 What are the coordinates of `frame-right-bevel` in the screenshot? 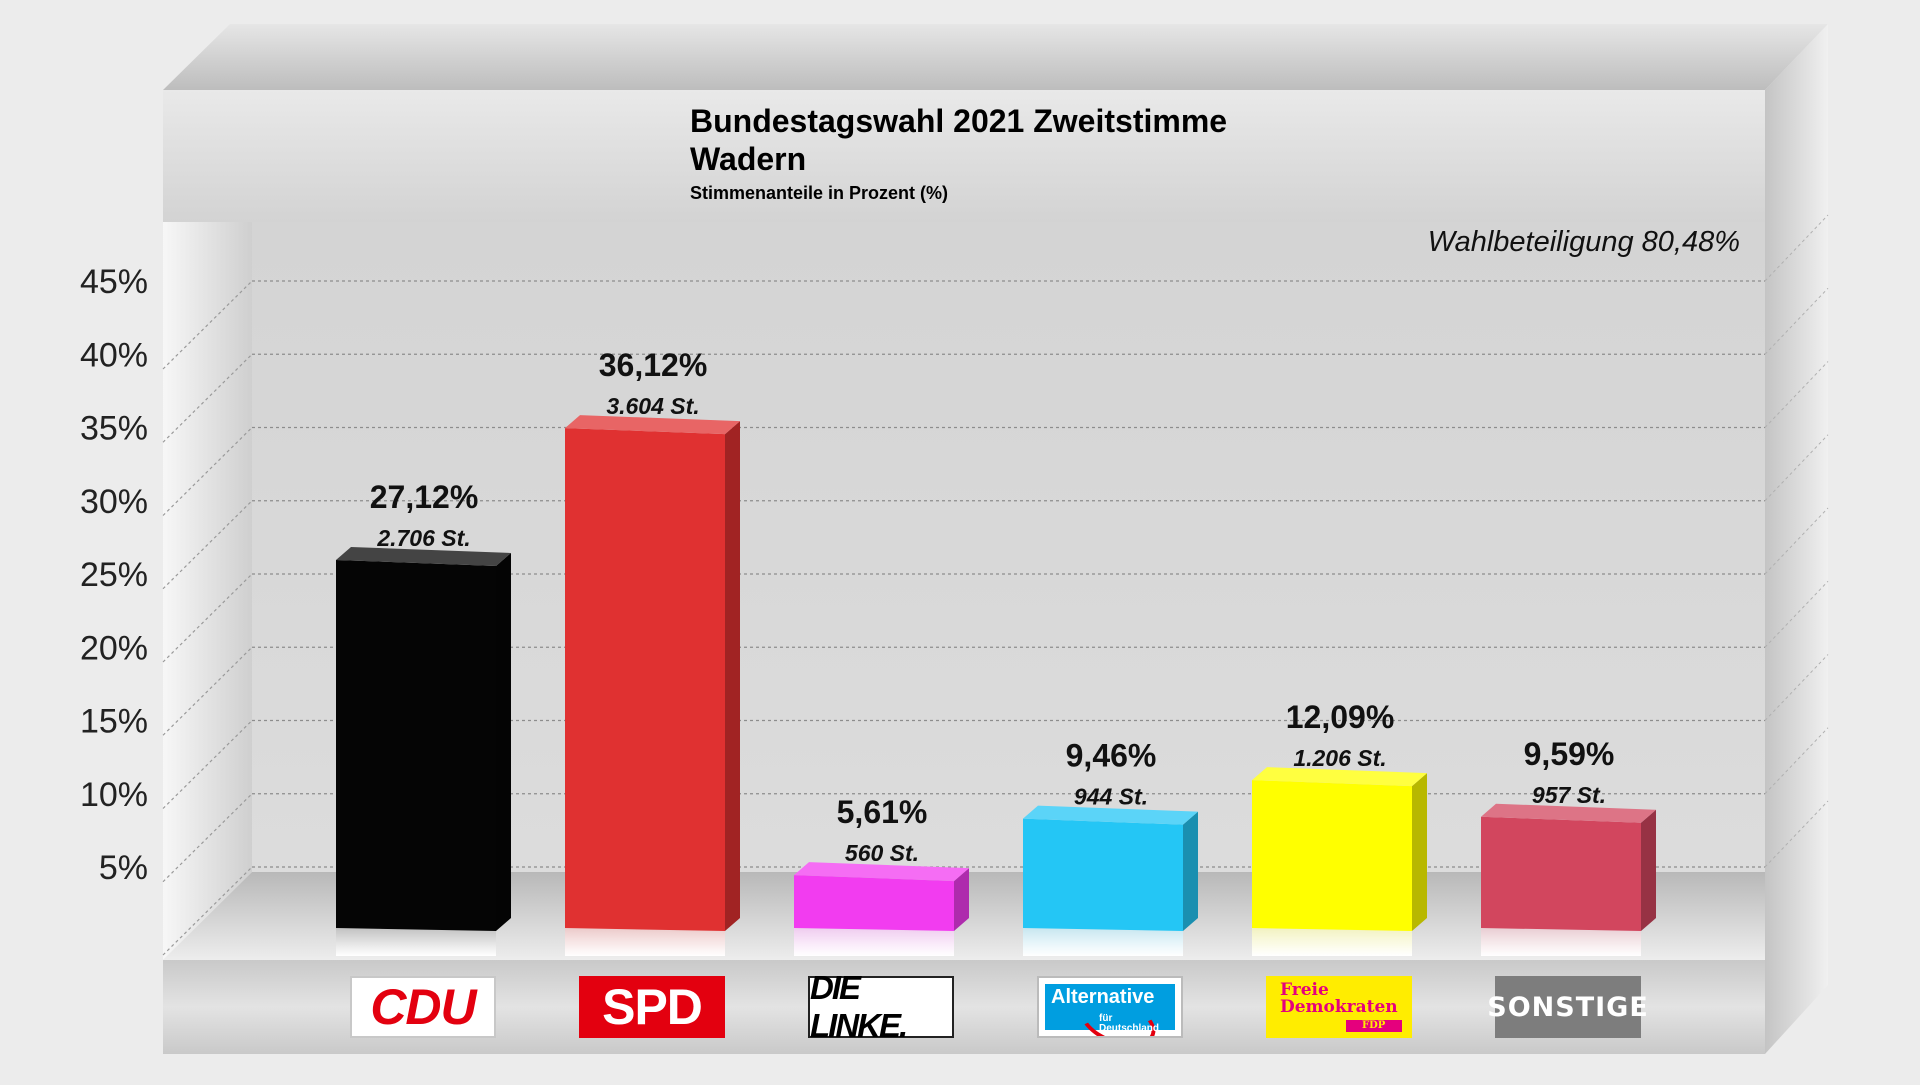 It's located at (1796, 539).